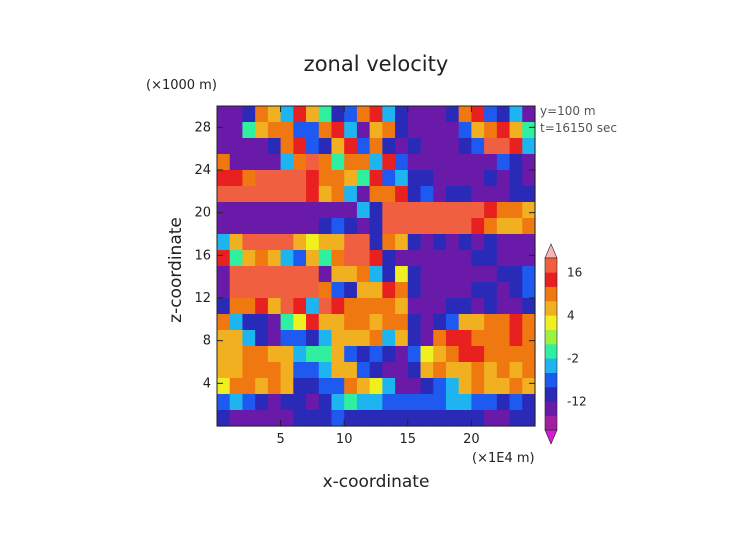 The image size is (752, 536). I want to click on colorbar-tick-label: 16, so click(574, 272).